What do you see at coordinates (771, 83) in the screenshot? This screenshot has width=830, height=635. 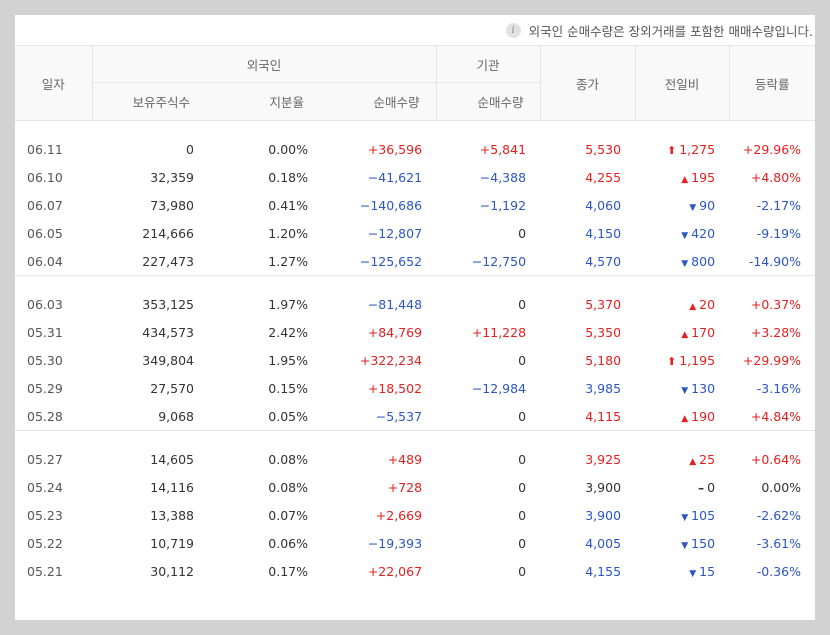 I see `header-rate: 등락률` at bounding box center [771, 83].